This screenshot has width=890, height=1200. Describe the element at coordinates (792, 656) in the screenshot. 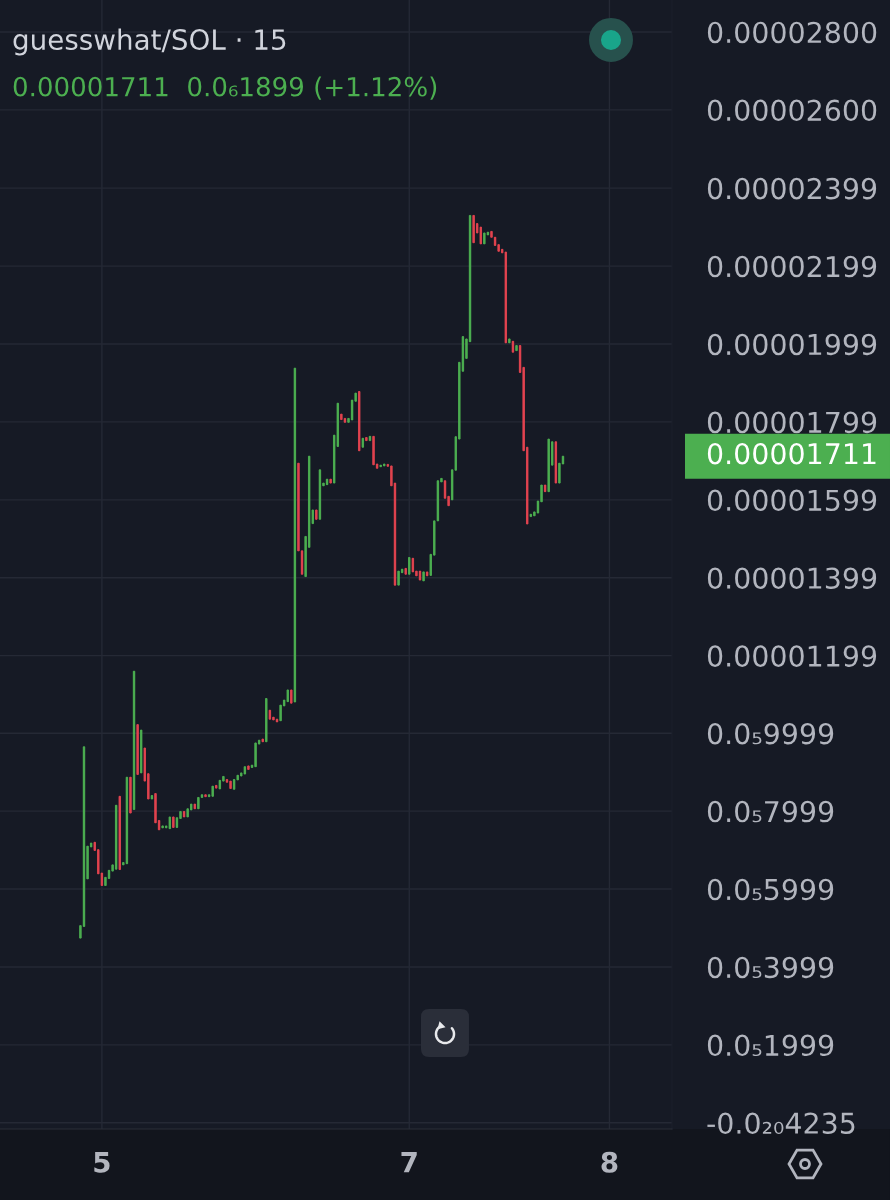

I see `y-tick-label: 0.00001199` at that location.